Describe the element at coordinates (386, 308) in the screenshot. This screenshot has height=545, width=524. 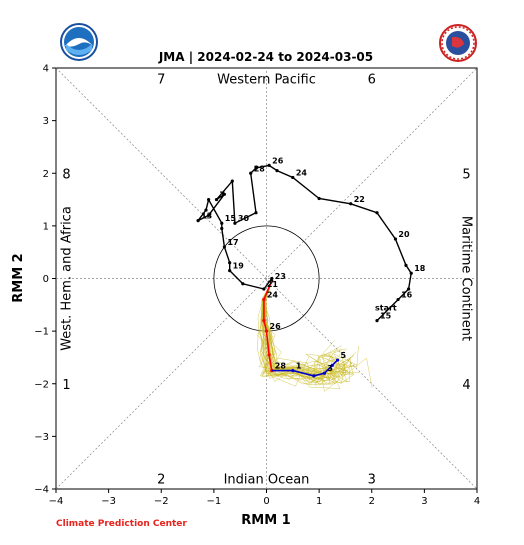
I see `start-label: start` at that location.